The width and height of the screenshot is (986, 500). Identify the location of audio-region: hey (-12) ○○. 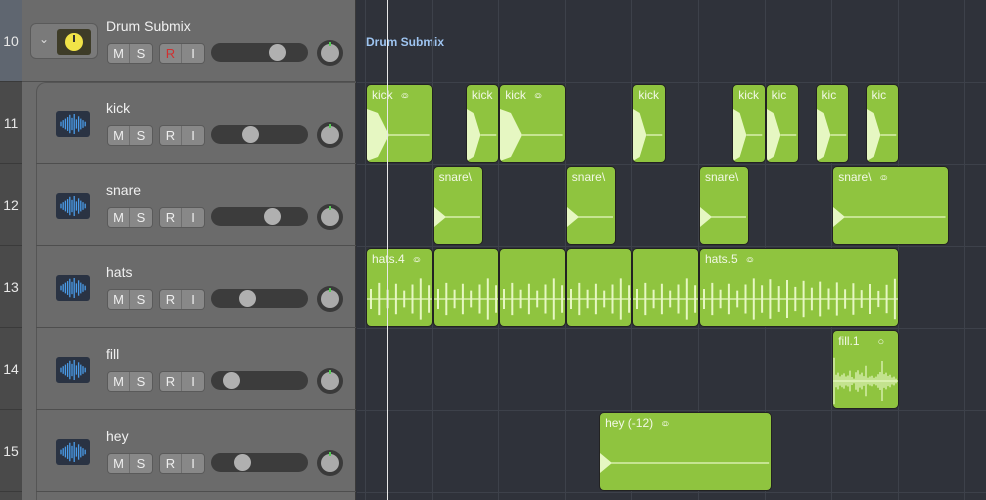
(686, 451).